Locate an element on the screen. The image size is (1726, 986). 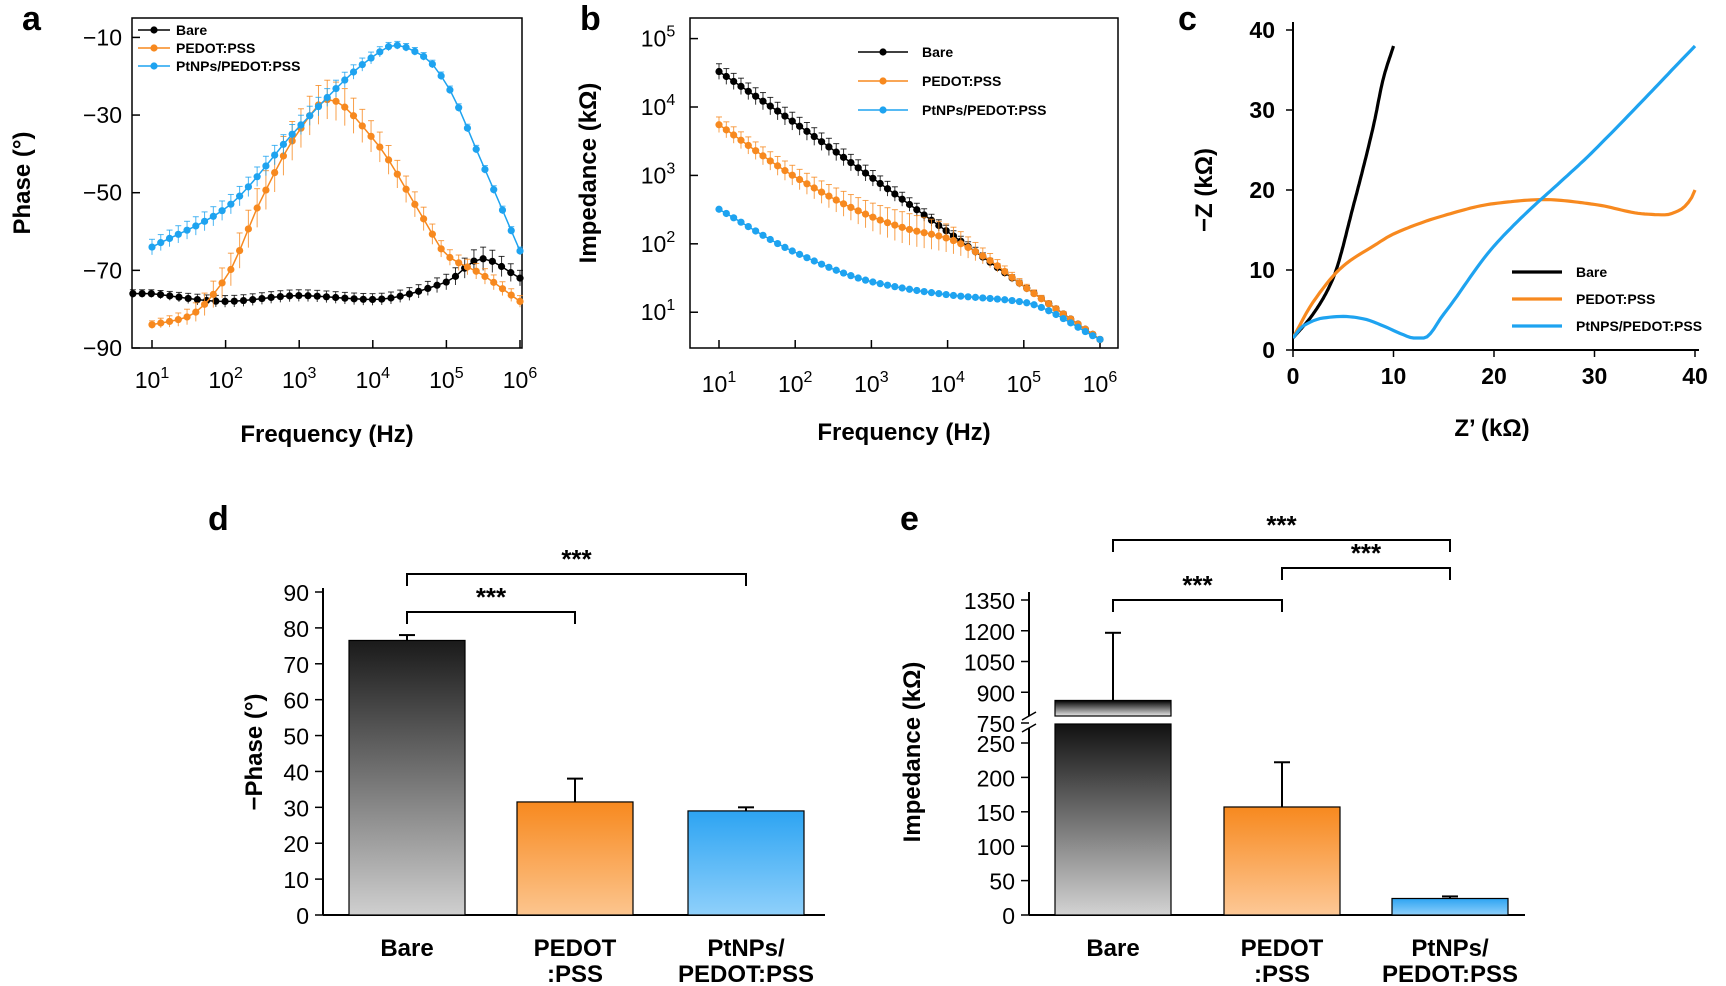
axis-break-mark is located at coordinates (1029, 716).